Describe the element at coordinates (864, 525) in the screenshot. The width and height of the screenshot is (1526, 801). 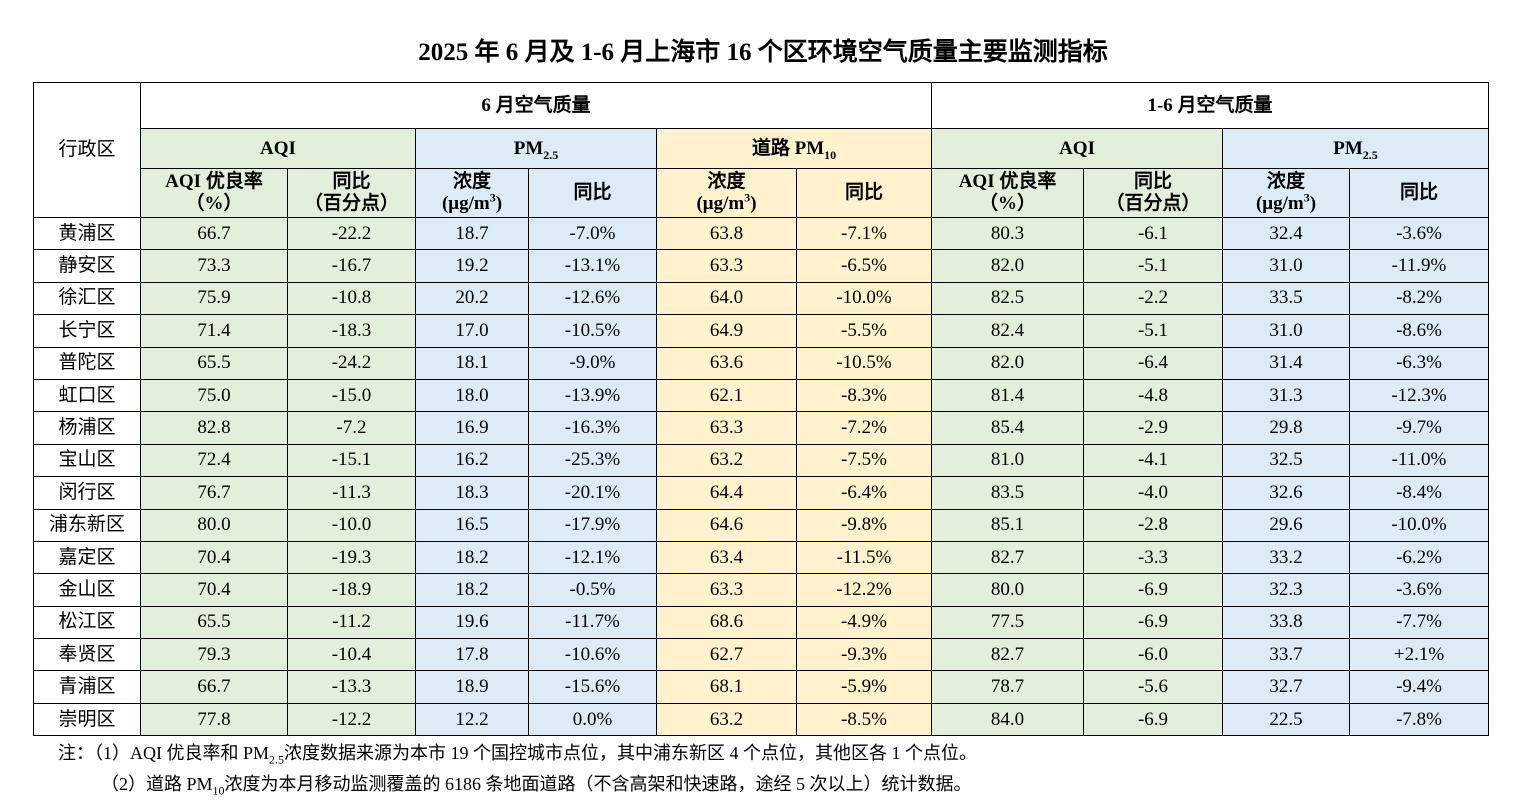
I see `value-cell: -9.8%` at that location.